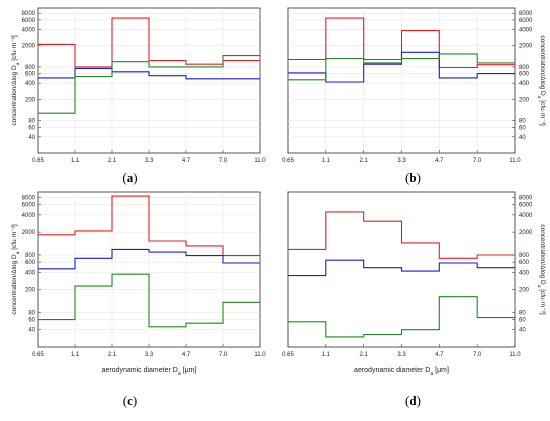  I want to click on panel-label: (d), so click(413, 400).